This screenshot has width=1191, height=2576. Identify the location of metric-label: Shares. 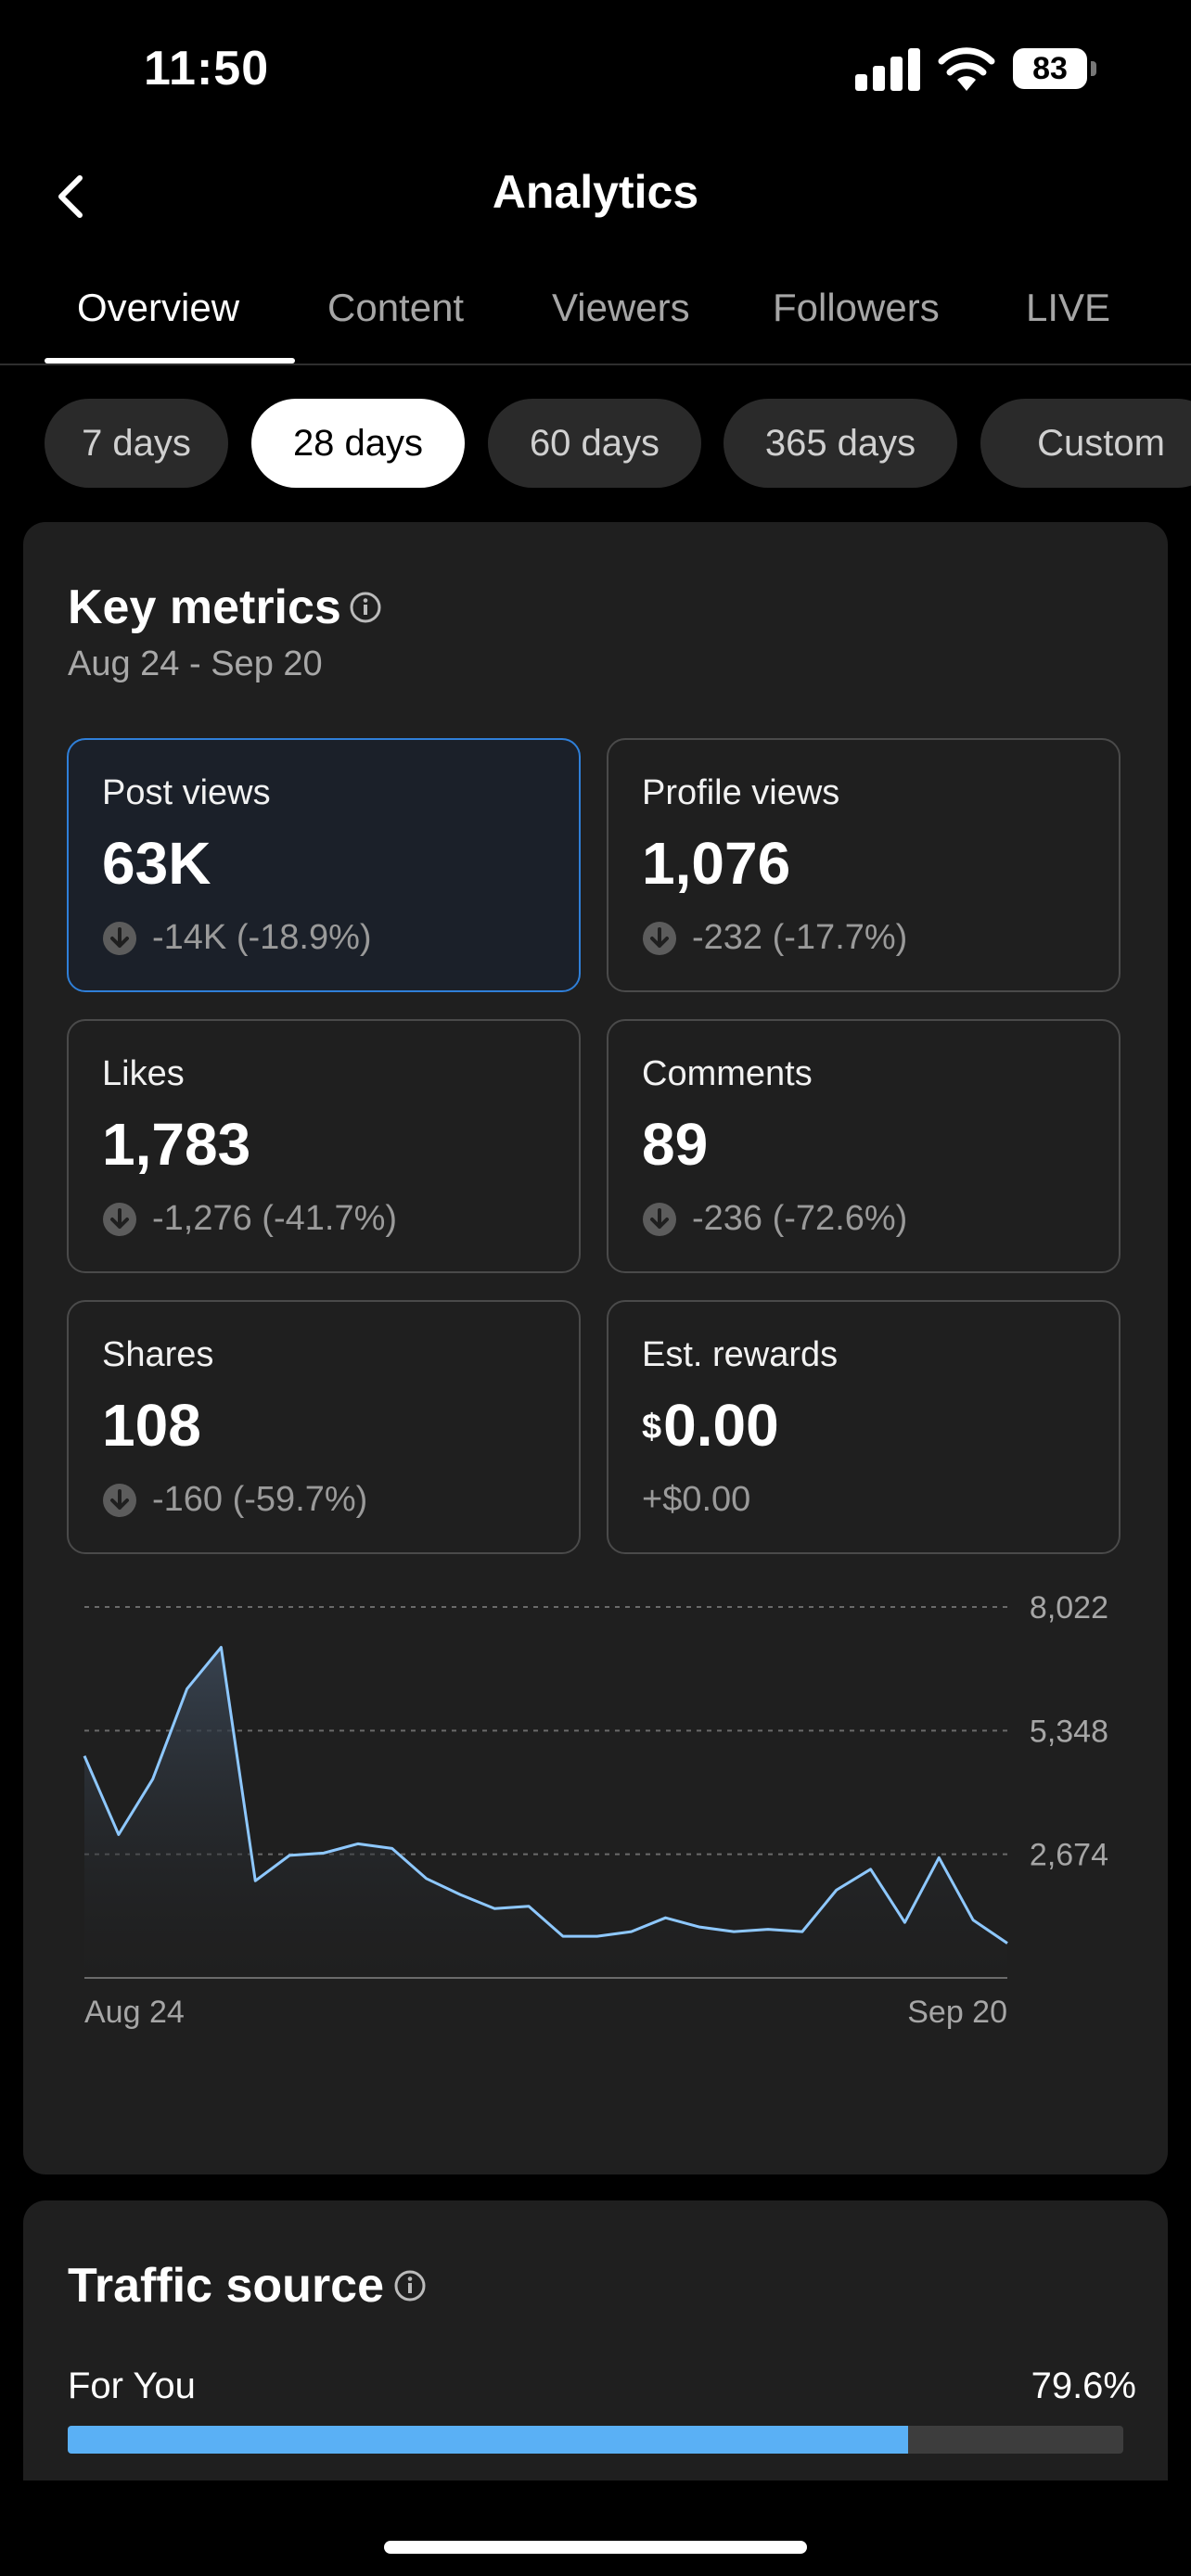
(158, 1354).